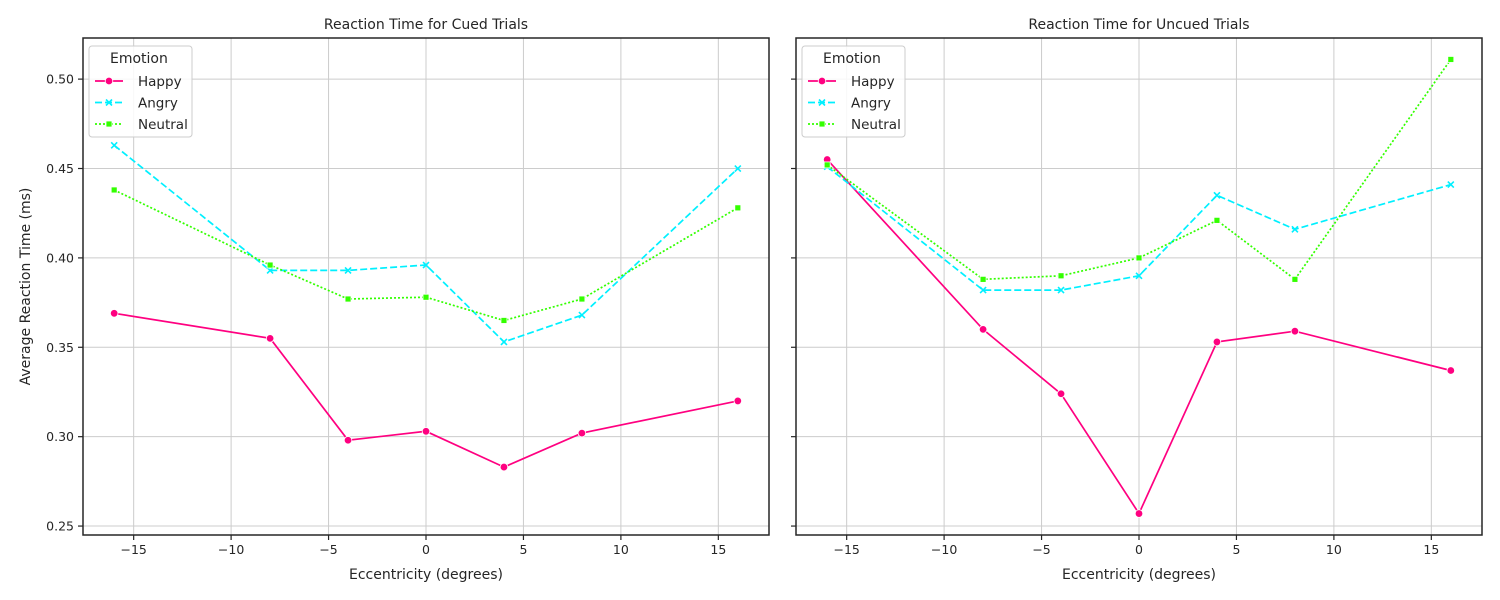  Describe the element at coordinates (1138, 25) in the screenshot. I see `chart-title: Reaction Time for Uncued Trials` at that location.